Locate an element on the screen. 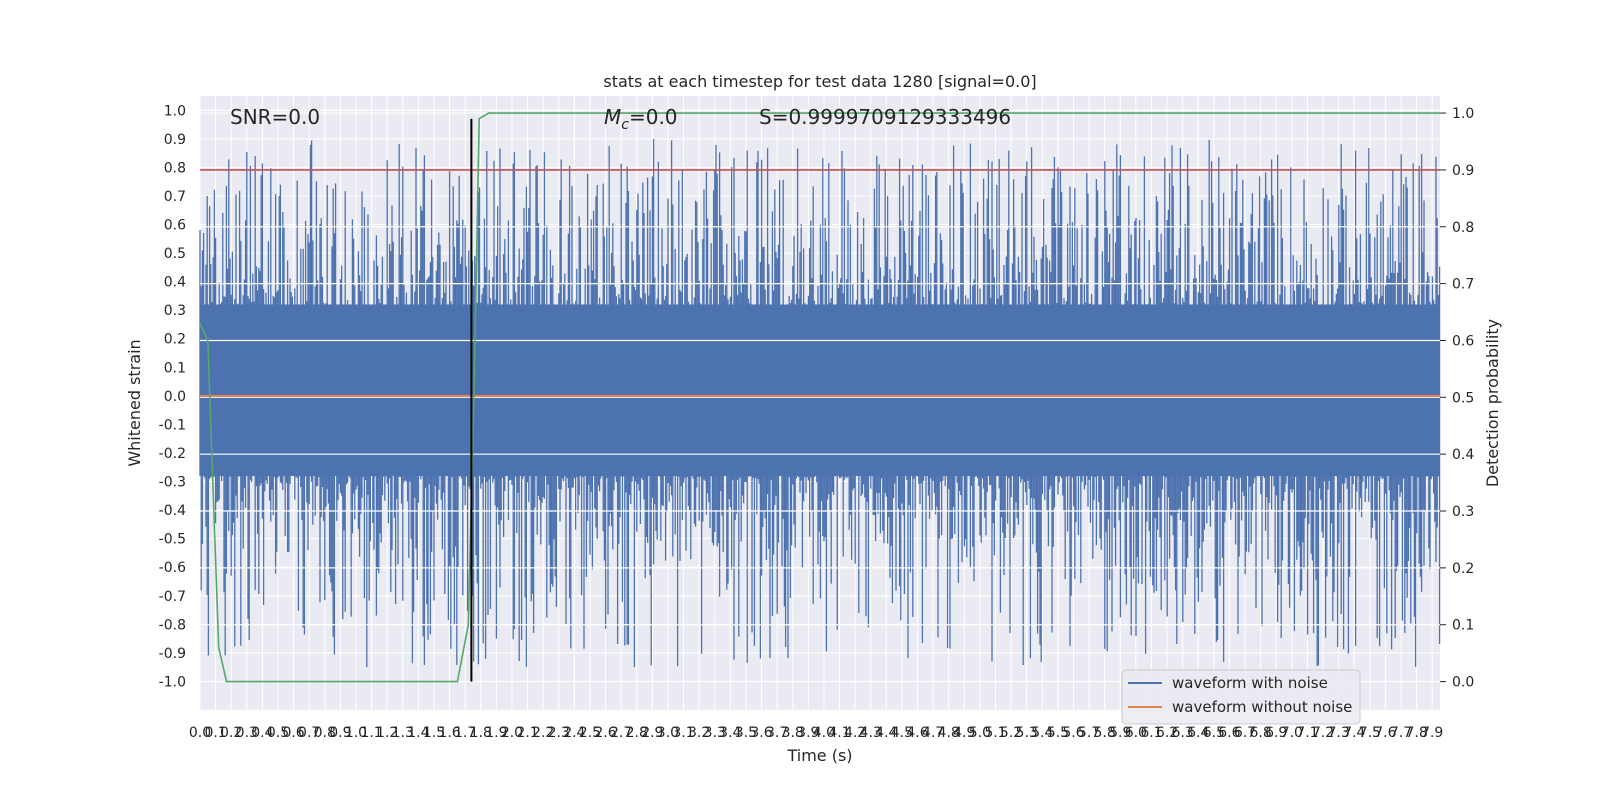 The image size is (1600, 800). y2-axis-title: Detection probability is located at coordinates (1492, 403).